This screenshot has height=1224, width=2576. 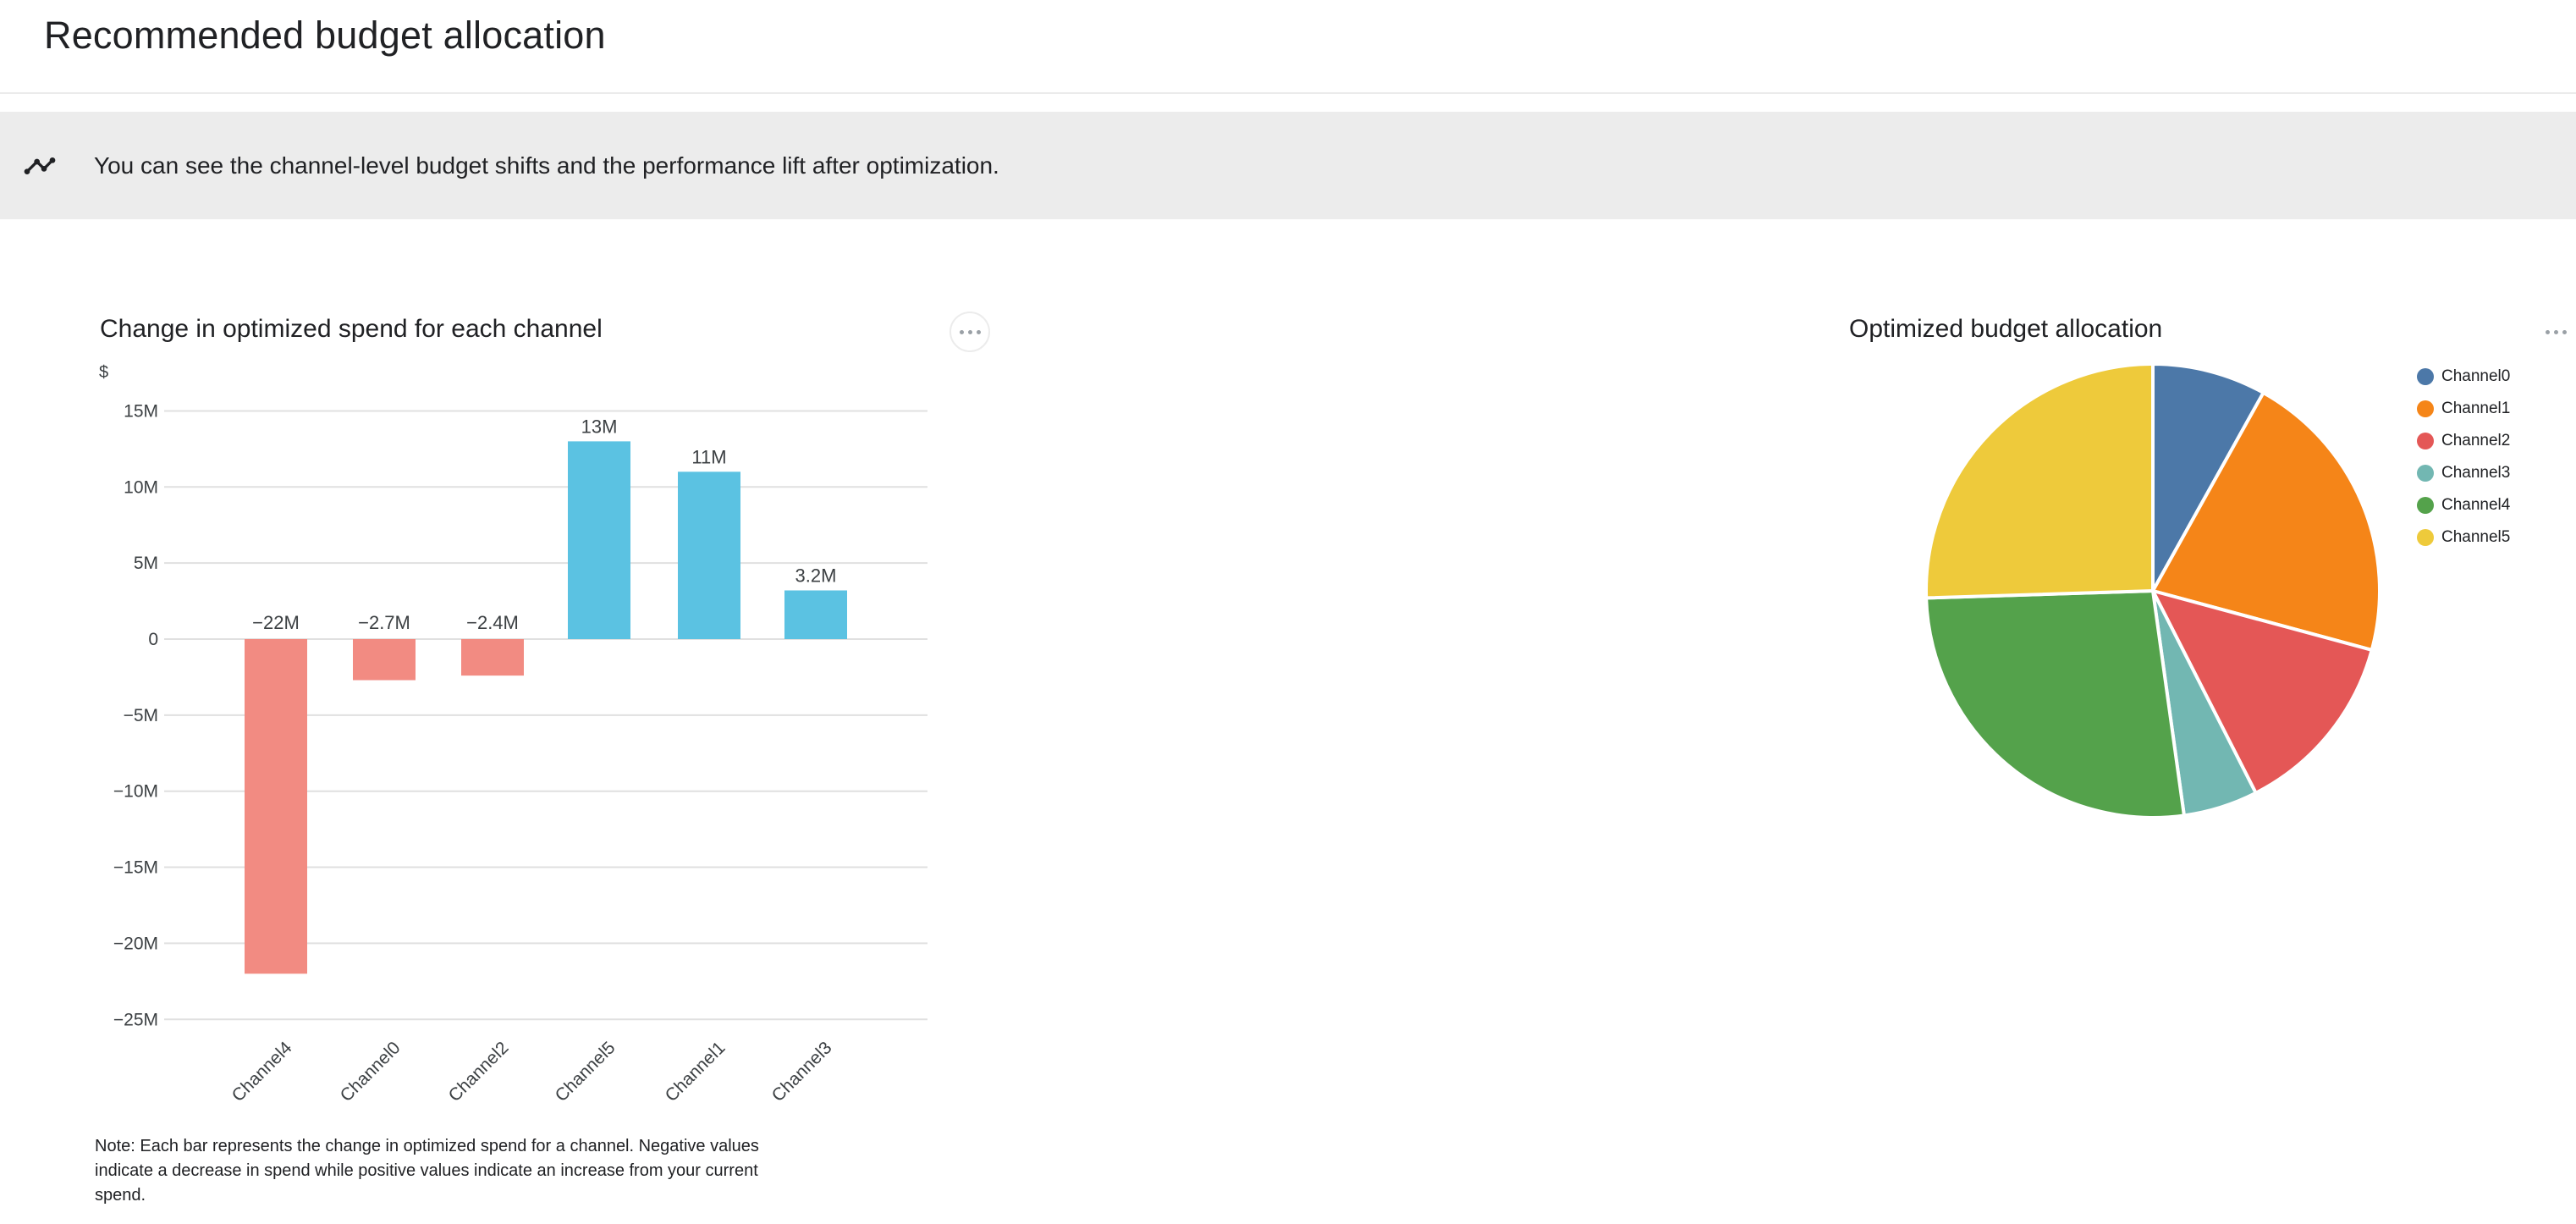 I want to click on x-tick-label: Channel1, so click(x=695, y=1071).